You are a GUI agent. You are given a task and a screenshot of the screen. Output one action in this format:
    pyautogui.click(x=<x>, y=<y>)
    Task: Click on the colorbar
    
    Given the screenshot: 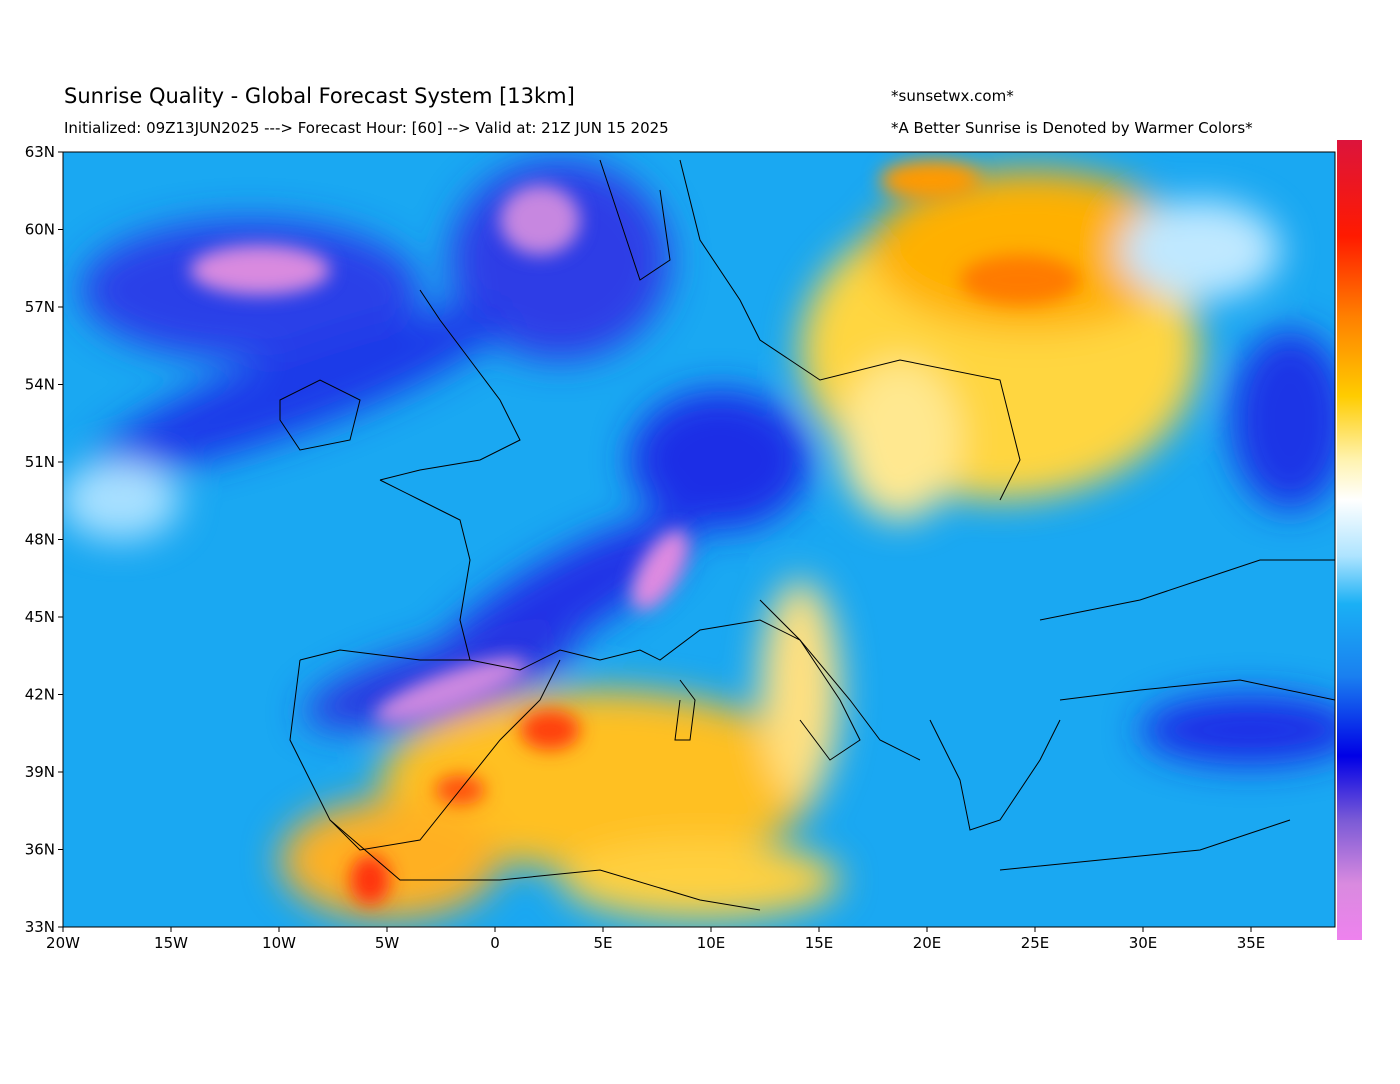 What is the action you would take?
    pyautogui.click(x=1349, y=540)
    